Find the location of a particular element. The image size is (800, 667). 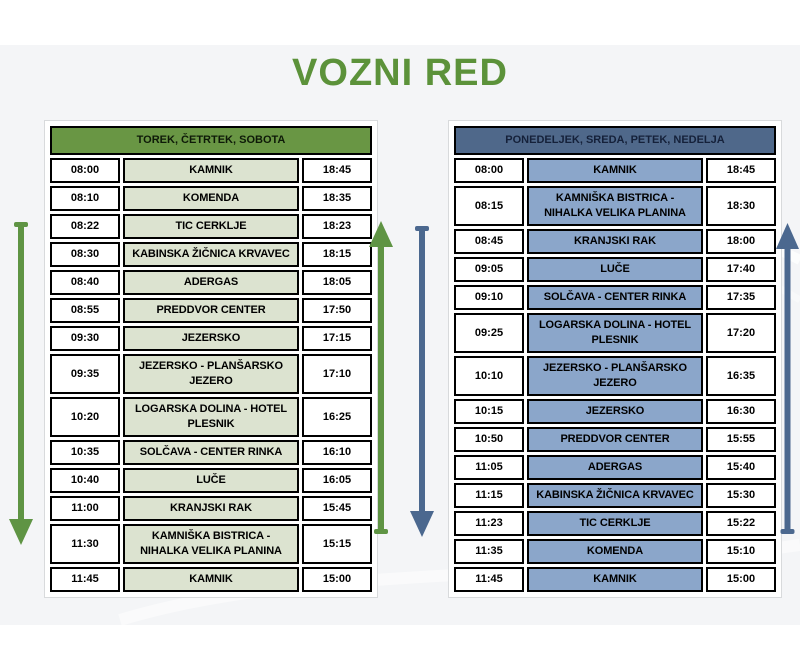

return-time: 16:30 is located at coordinates (741, 411).